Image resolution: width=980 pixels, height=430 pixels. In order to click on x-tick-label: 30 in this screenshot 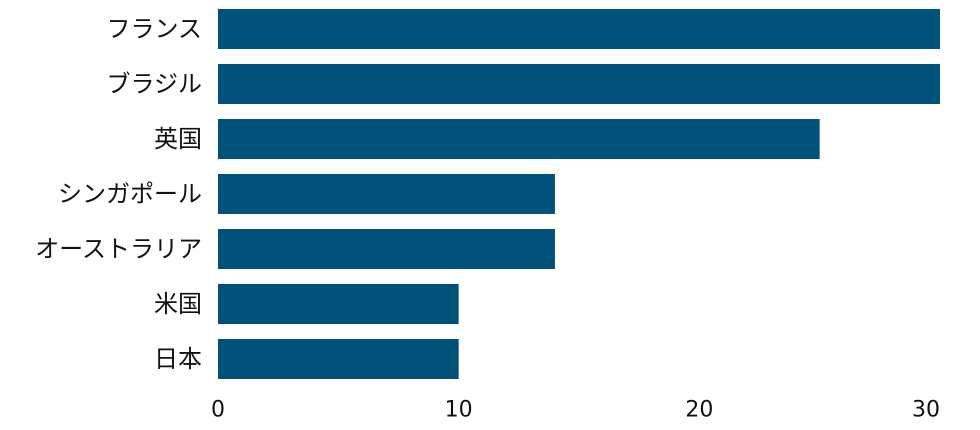, I will do `click(926, 410)`.